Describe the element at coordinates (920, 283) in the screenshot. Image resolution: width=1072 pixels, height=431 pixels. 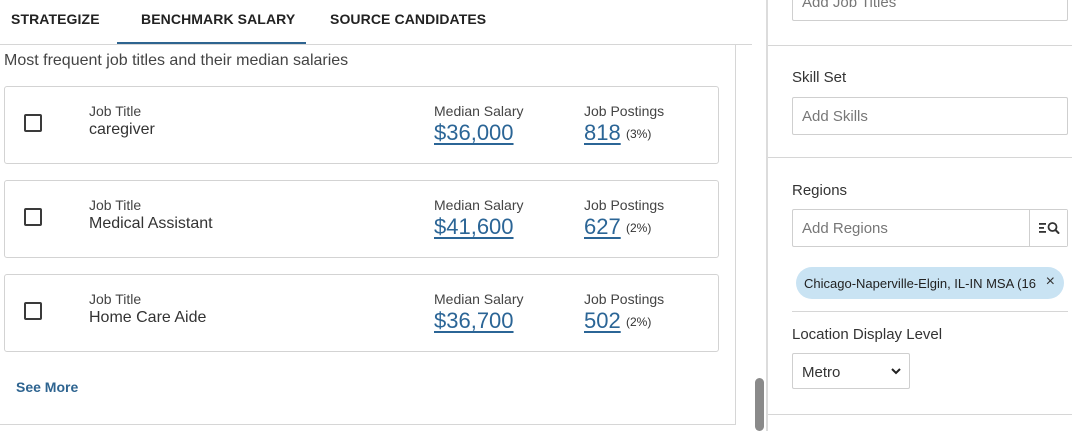
I see `region-chip-label: Chicago-Naperville-Elgin, IL-IN MSA (16` at that location.